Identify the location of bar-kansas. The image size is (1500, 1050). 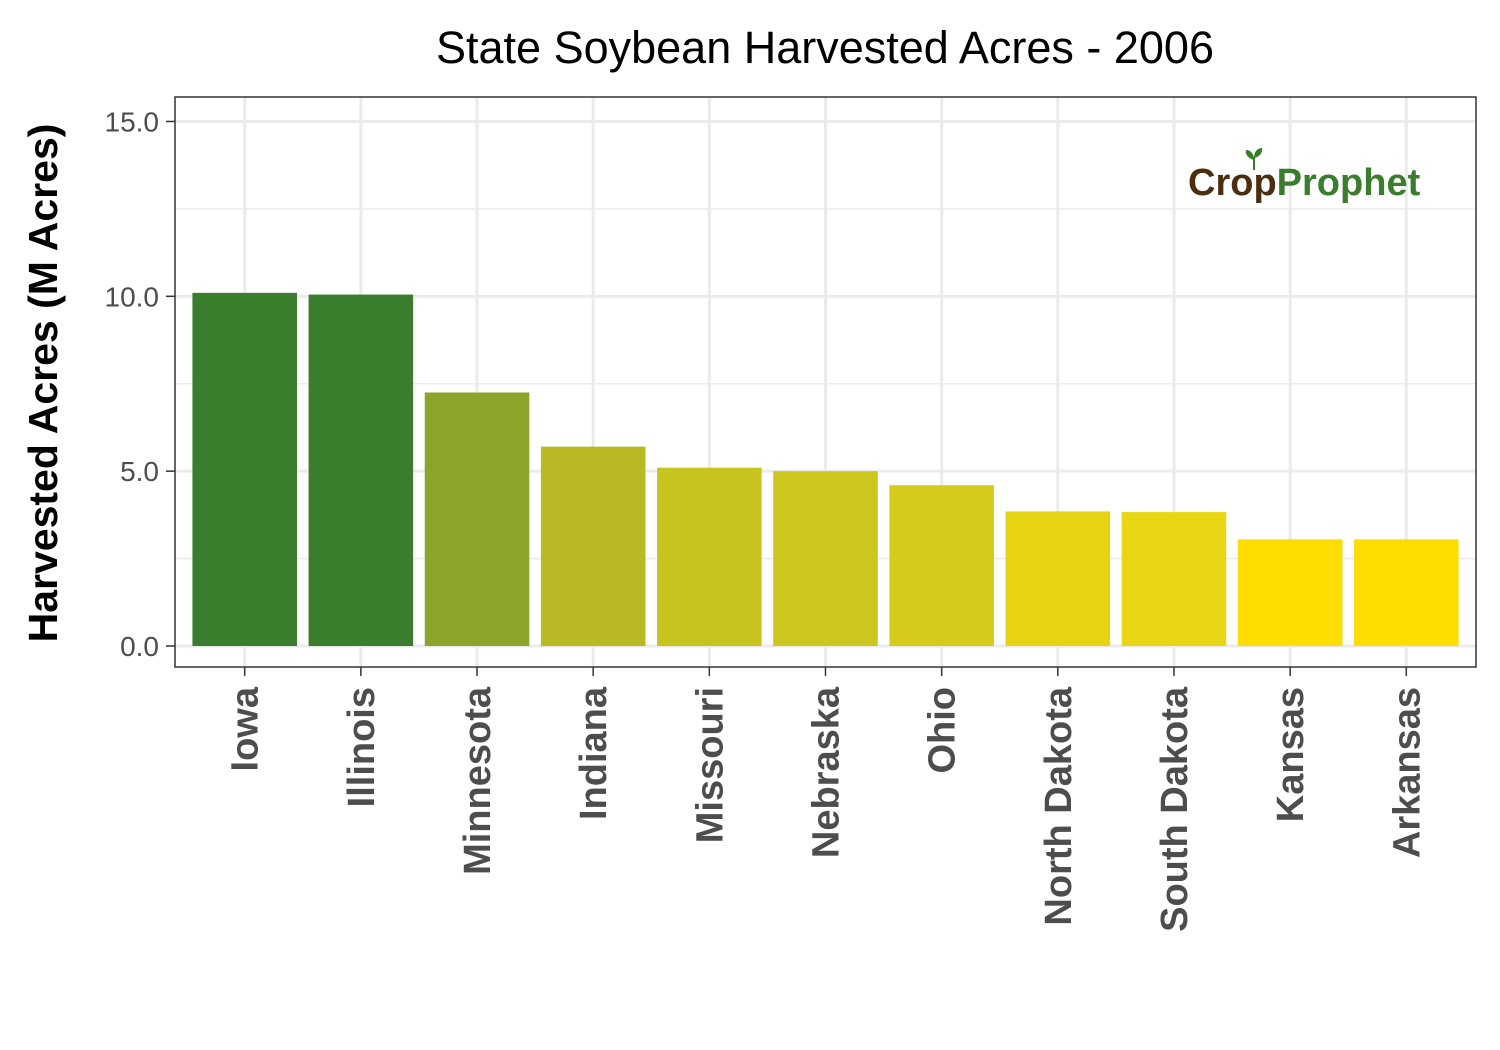
(1290, 593).